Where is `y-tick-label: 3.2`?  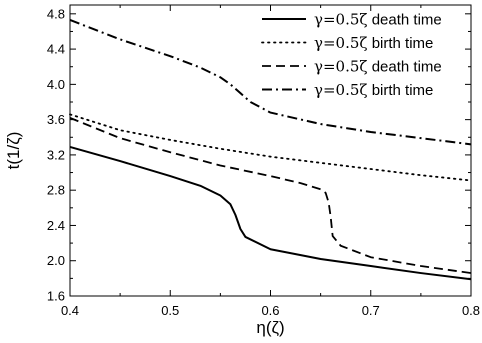
y-tick-label: 3.2 is located at coordinates (56, 154).